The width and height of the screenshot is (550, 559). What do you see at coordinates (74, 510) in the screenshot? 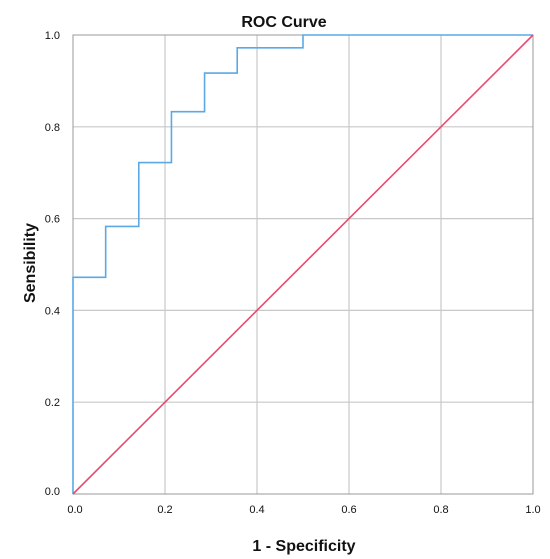
I see `x-tick-label: 0.0` at bounding box center [74, 510].